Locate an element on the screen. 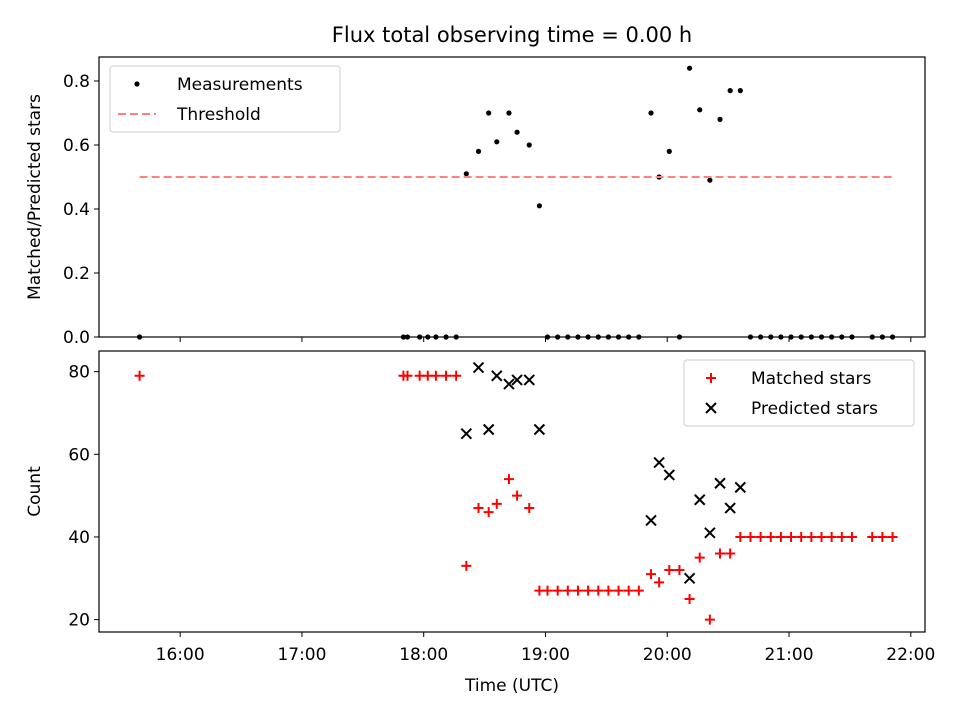  x-tick-label: 16:00 is located at coordinates (180, 655).